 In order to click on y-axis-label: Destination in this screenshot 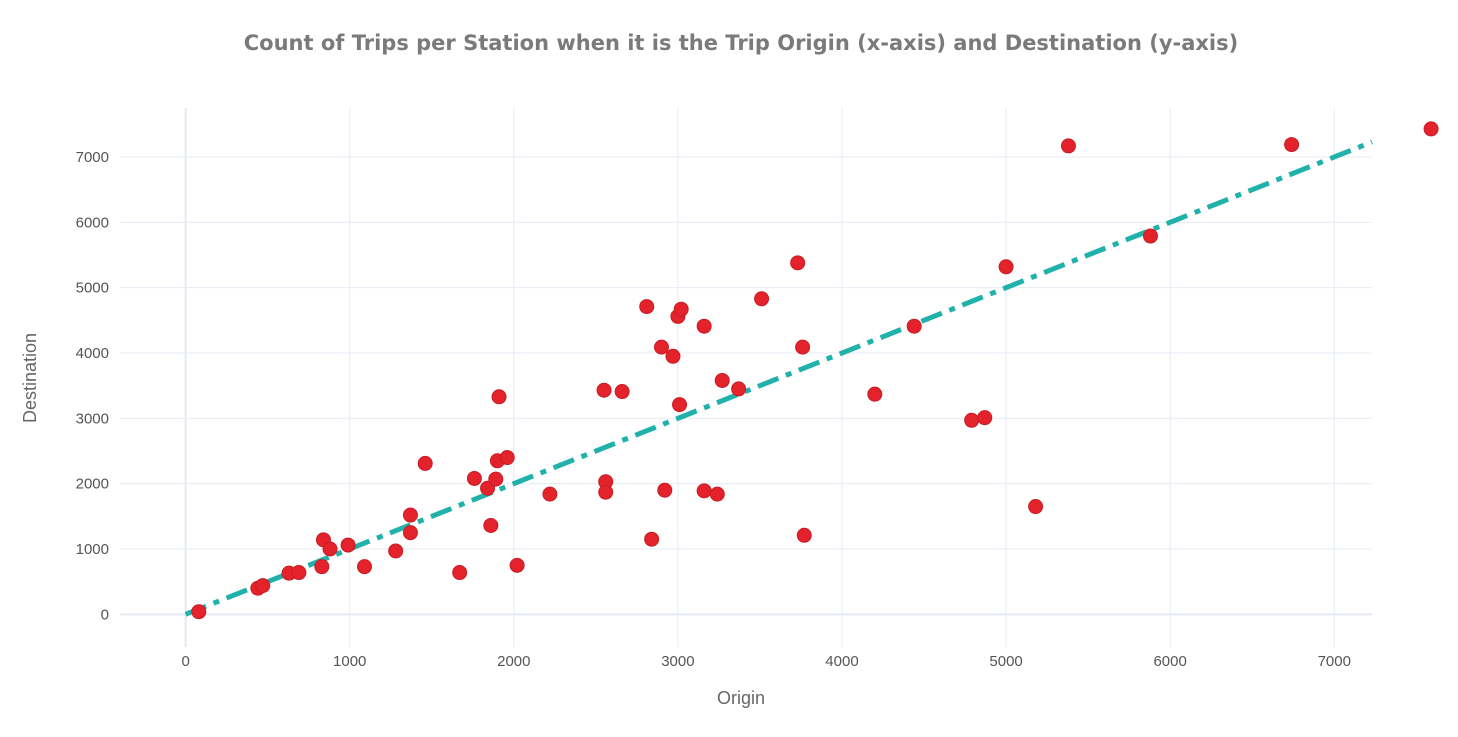, I will do `click(30, 378)`.